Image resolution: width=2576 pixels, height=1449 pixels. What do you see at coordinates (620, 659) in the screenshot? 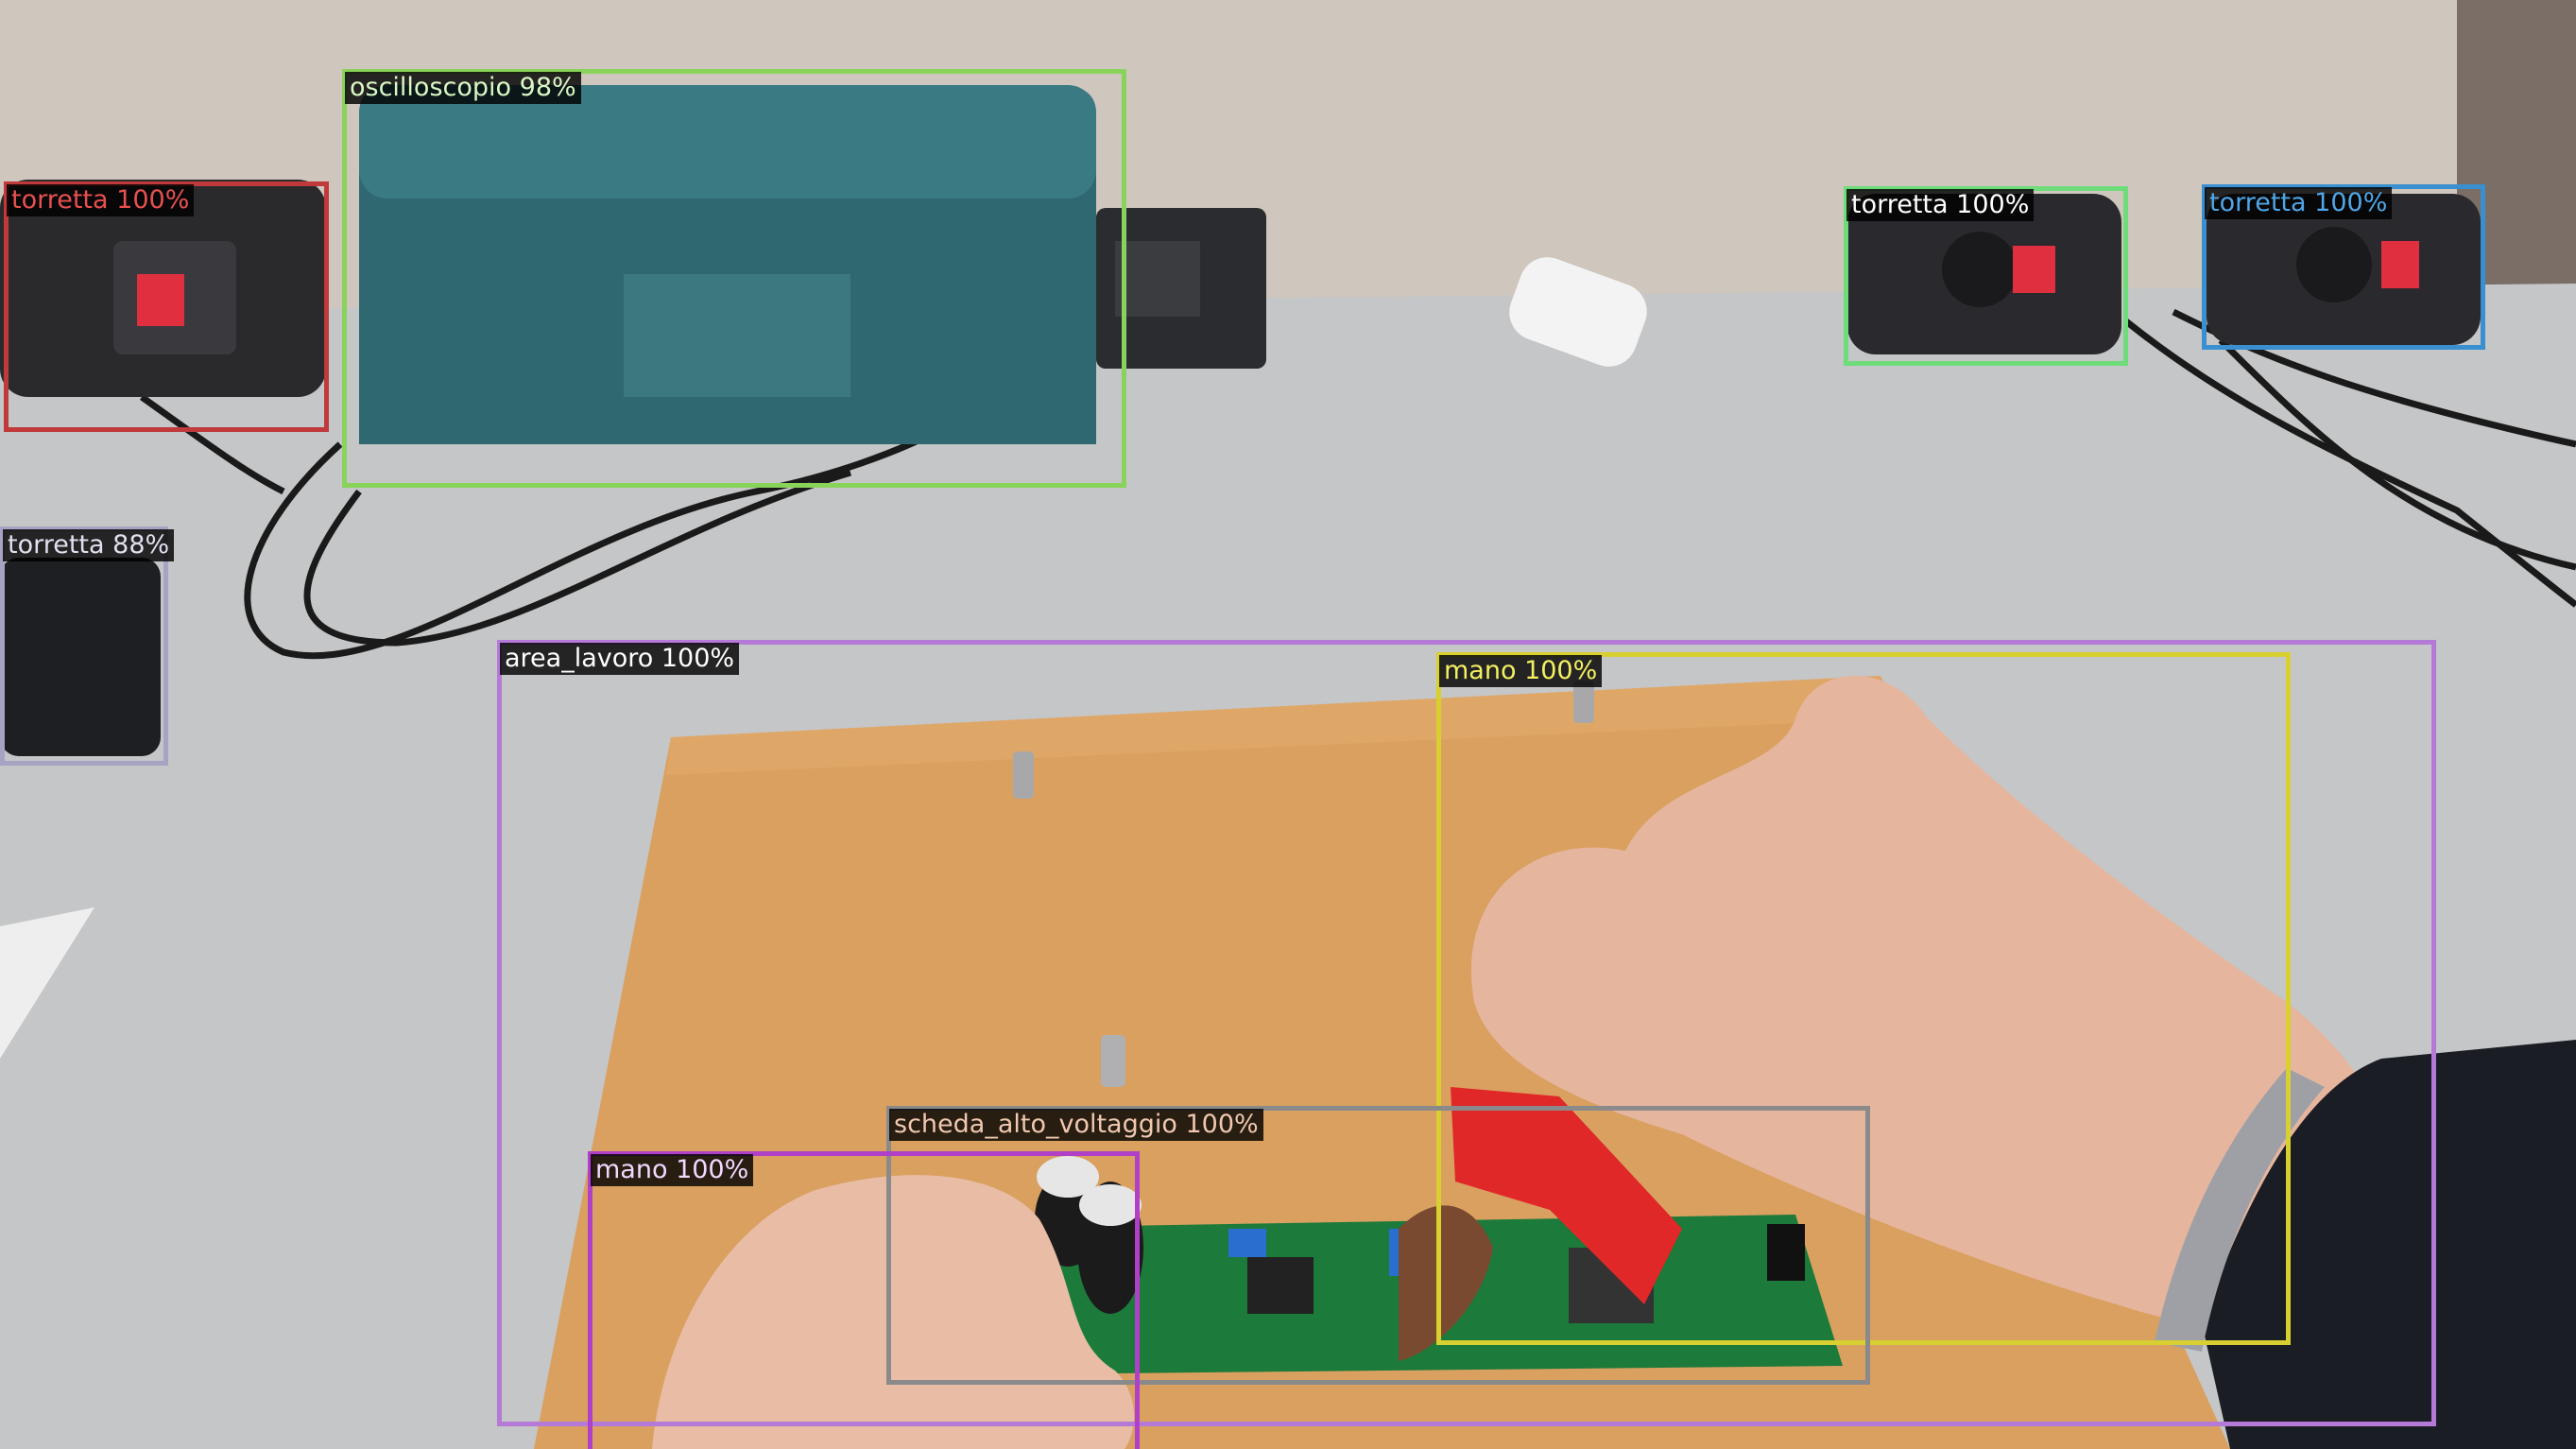
I see `detection-label: area_lavoro 100%` at bounding box center [620, 659].